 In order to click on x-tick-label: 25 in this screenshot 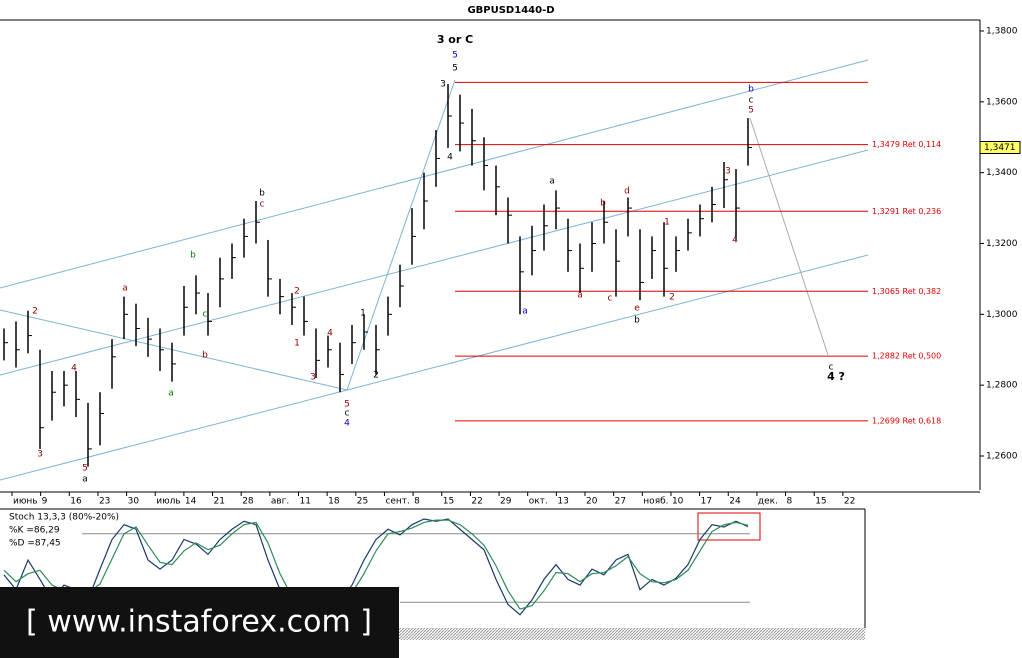, I will do `click(362, 502)`.